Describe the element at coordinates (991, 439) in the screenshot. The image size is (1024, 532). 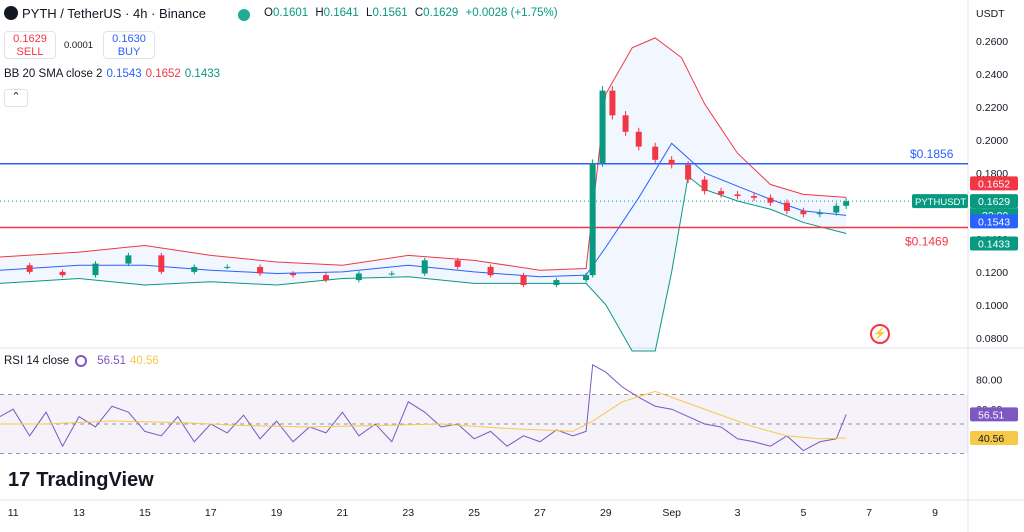
I see `rsi-ma-tag: 40.56` at that location.